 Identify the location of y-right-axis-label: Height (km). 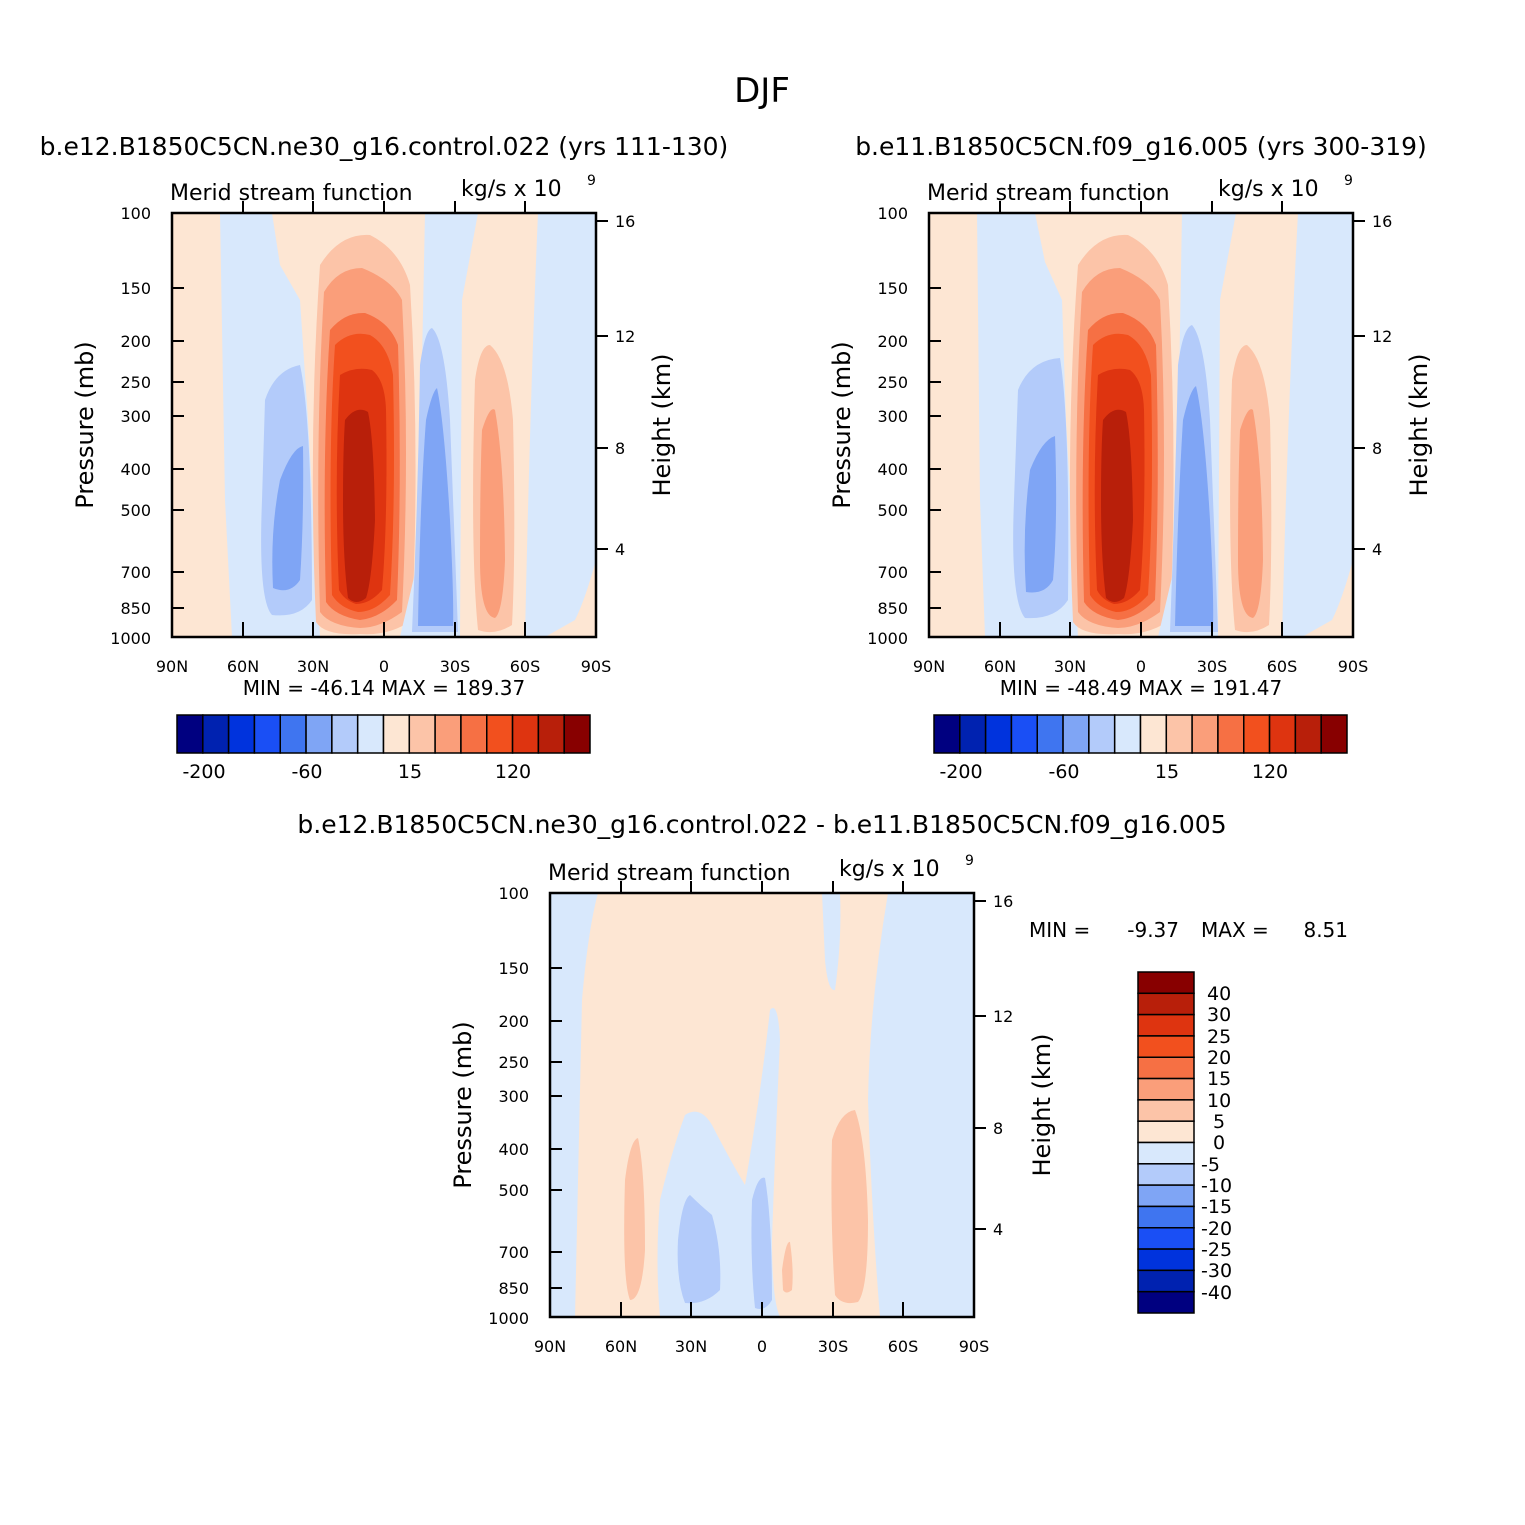
(662, 425).